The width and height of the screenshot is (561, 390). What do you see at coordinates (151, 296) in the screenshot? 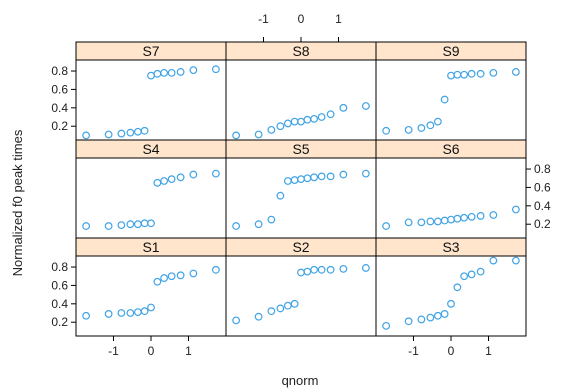
I see `panel-frame-s1` at bounding box center [151, 296].